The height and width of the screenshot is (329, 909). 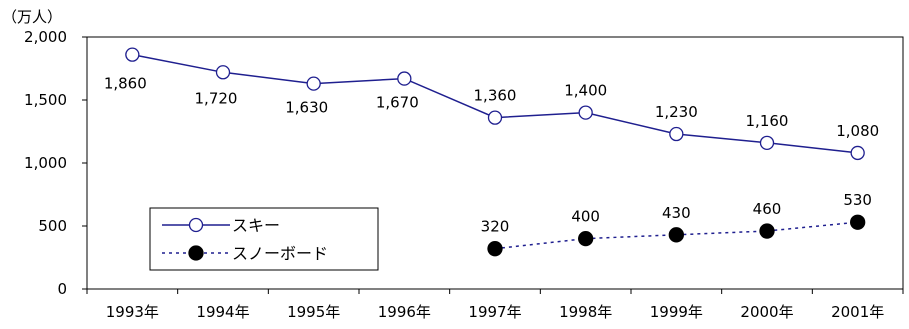 What do you see at coordinates (62, 289) in the screenshot?
I see `y-tick-label: 0` at bounding box center [62, 289].